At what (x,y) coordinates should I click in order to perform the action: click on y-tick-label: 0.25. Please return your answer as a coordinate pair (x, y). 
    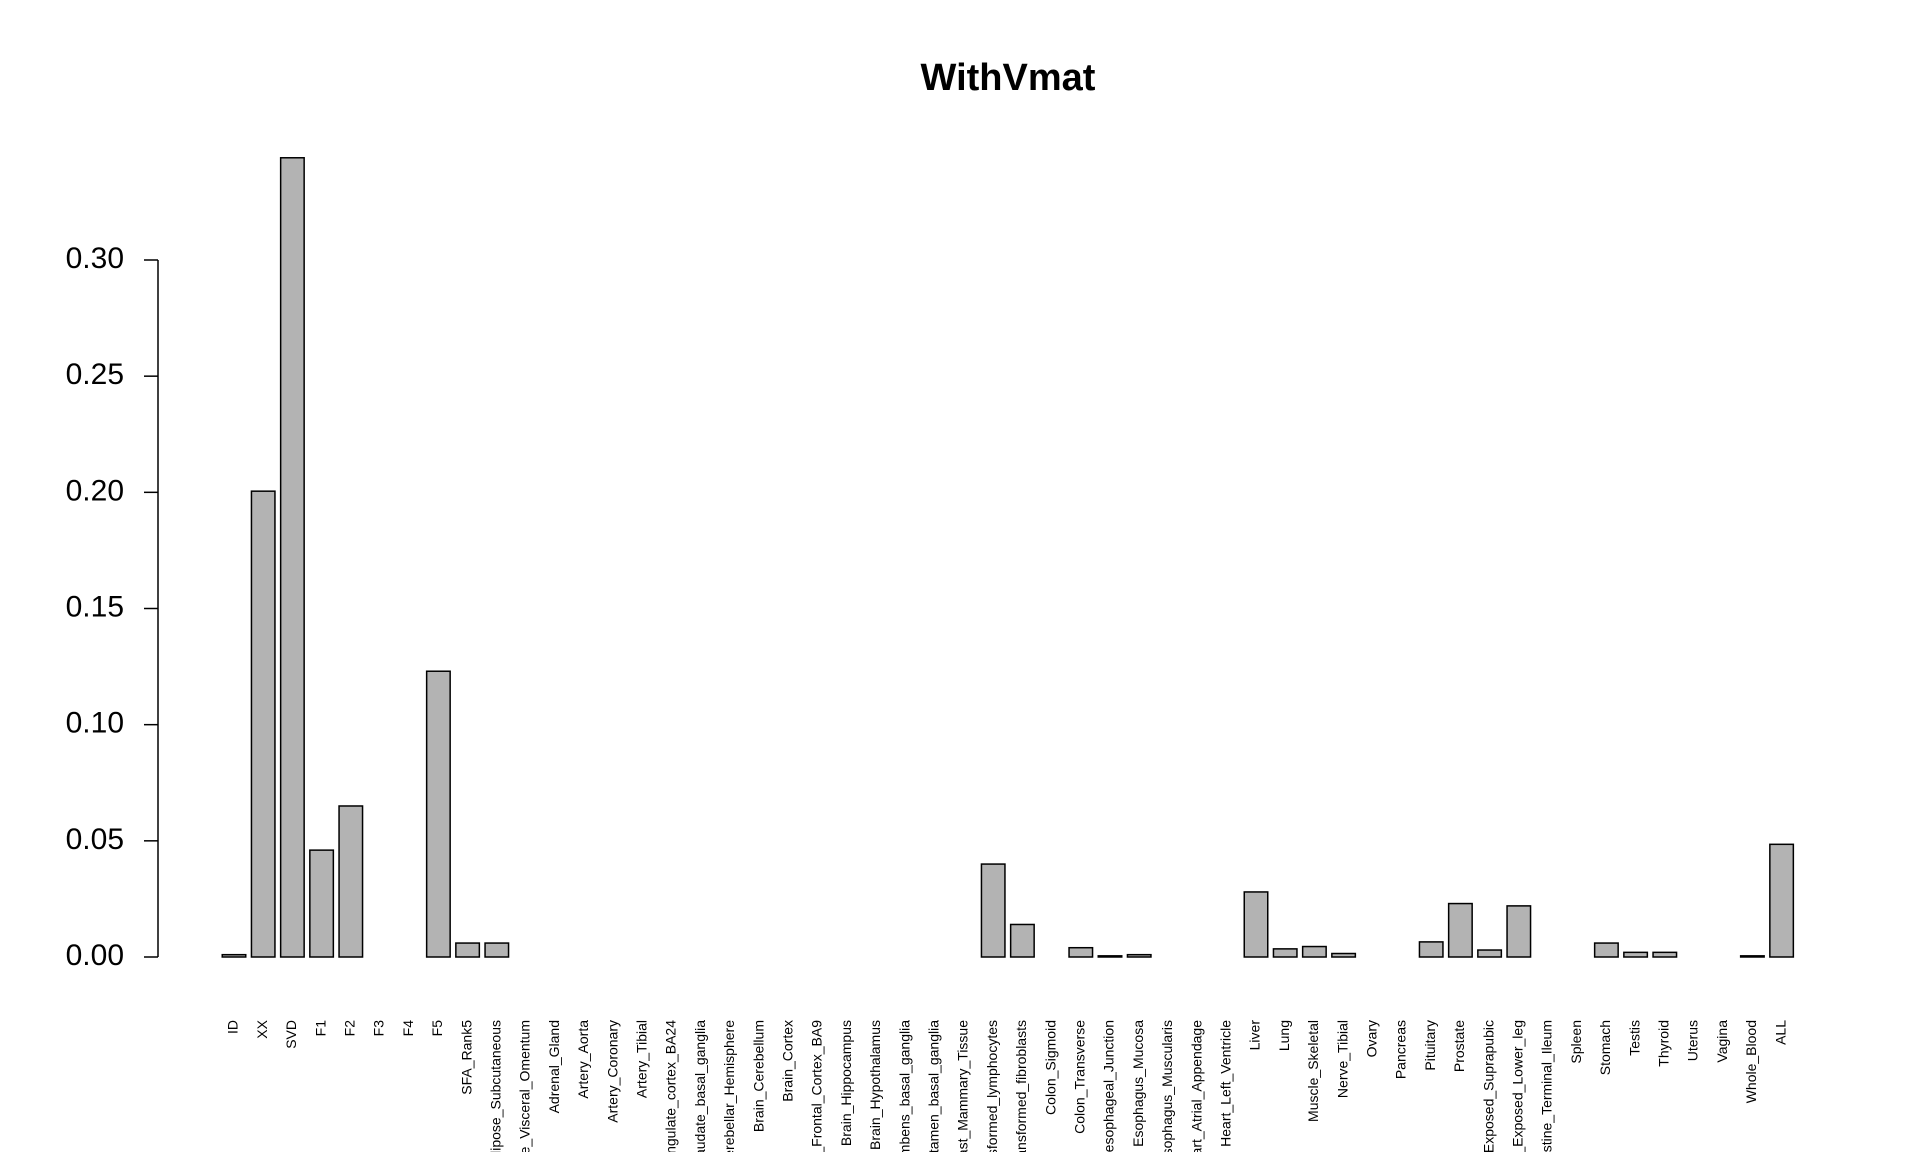
    Looking at the image, I should click on (95, 374).